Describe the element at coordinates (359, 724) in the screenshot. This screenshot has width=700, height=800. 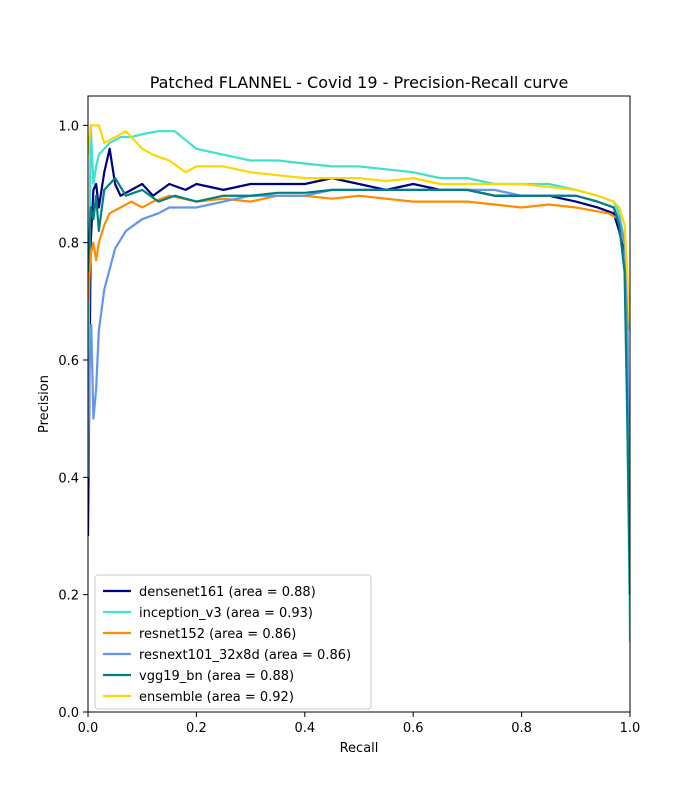
I see `x-axis: 0.0 0.2 0.4 0.6 0.8 1.0` at that location.